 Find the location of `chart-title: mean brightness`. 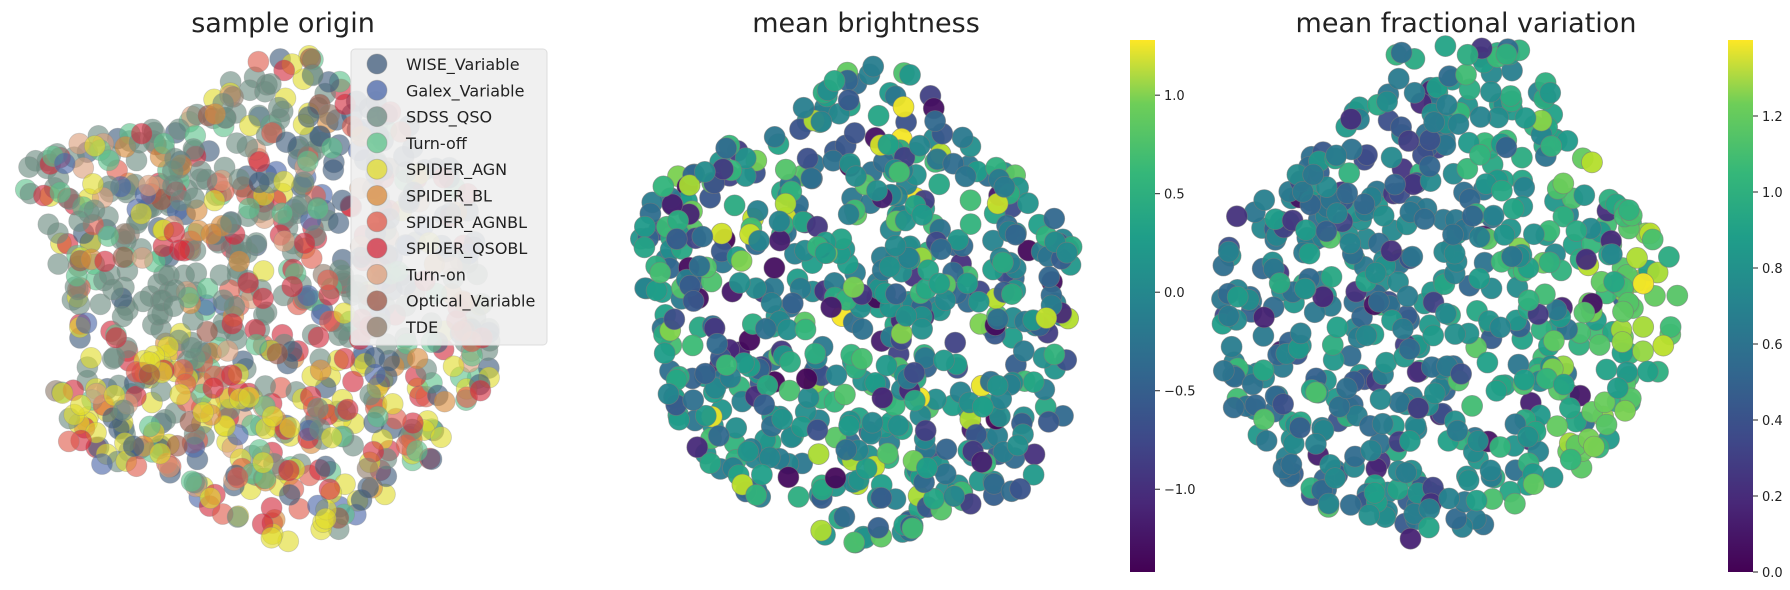

chart-title: mean brightness is located at coordinates (866, 23).